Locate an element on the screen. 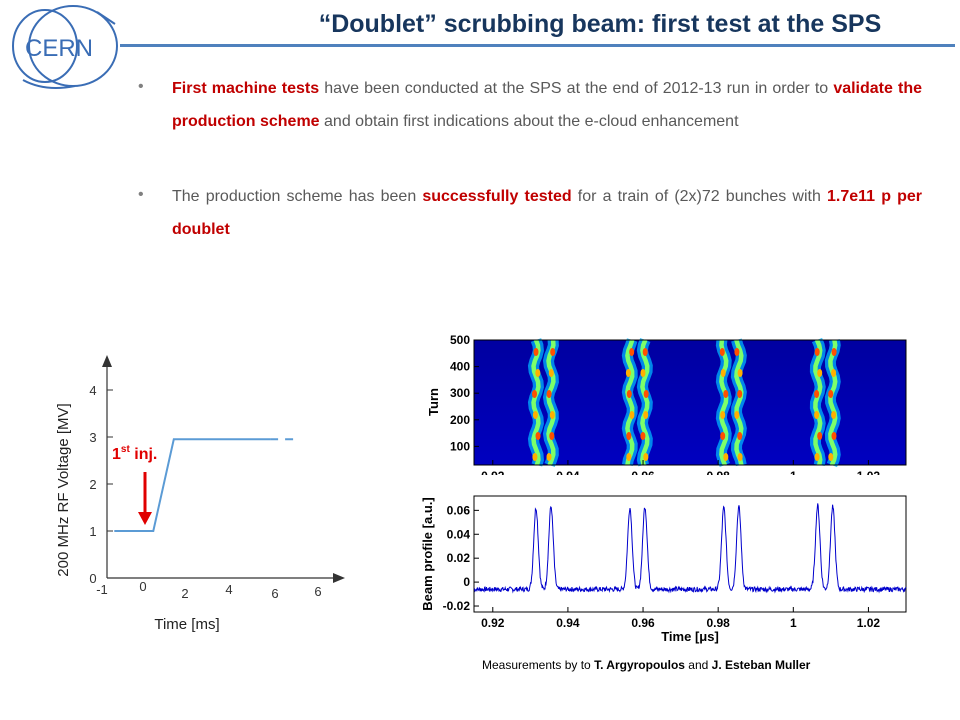  heatmap-x-tick-label: 0.96 is located at coordinates (643, 472).